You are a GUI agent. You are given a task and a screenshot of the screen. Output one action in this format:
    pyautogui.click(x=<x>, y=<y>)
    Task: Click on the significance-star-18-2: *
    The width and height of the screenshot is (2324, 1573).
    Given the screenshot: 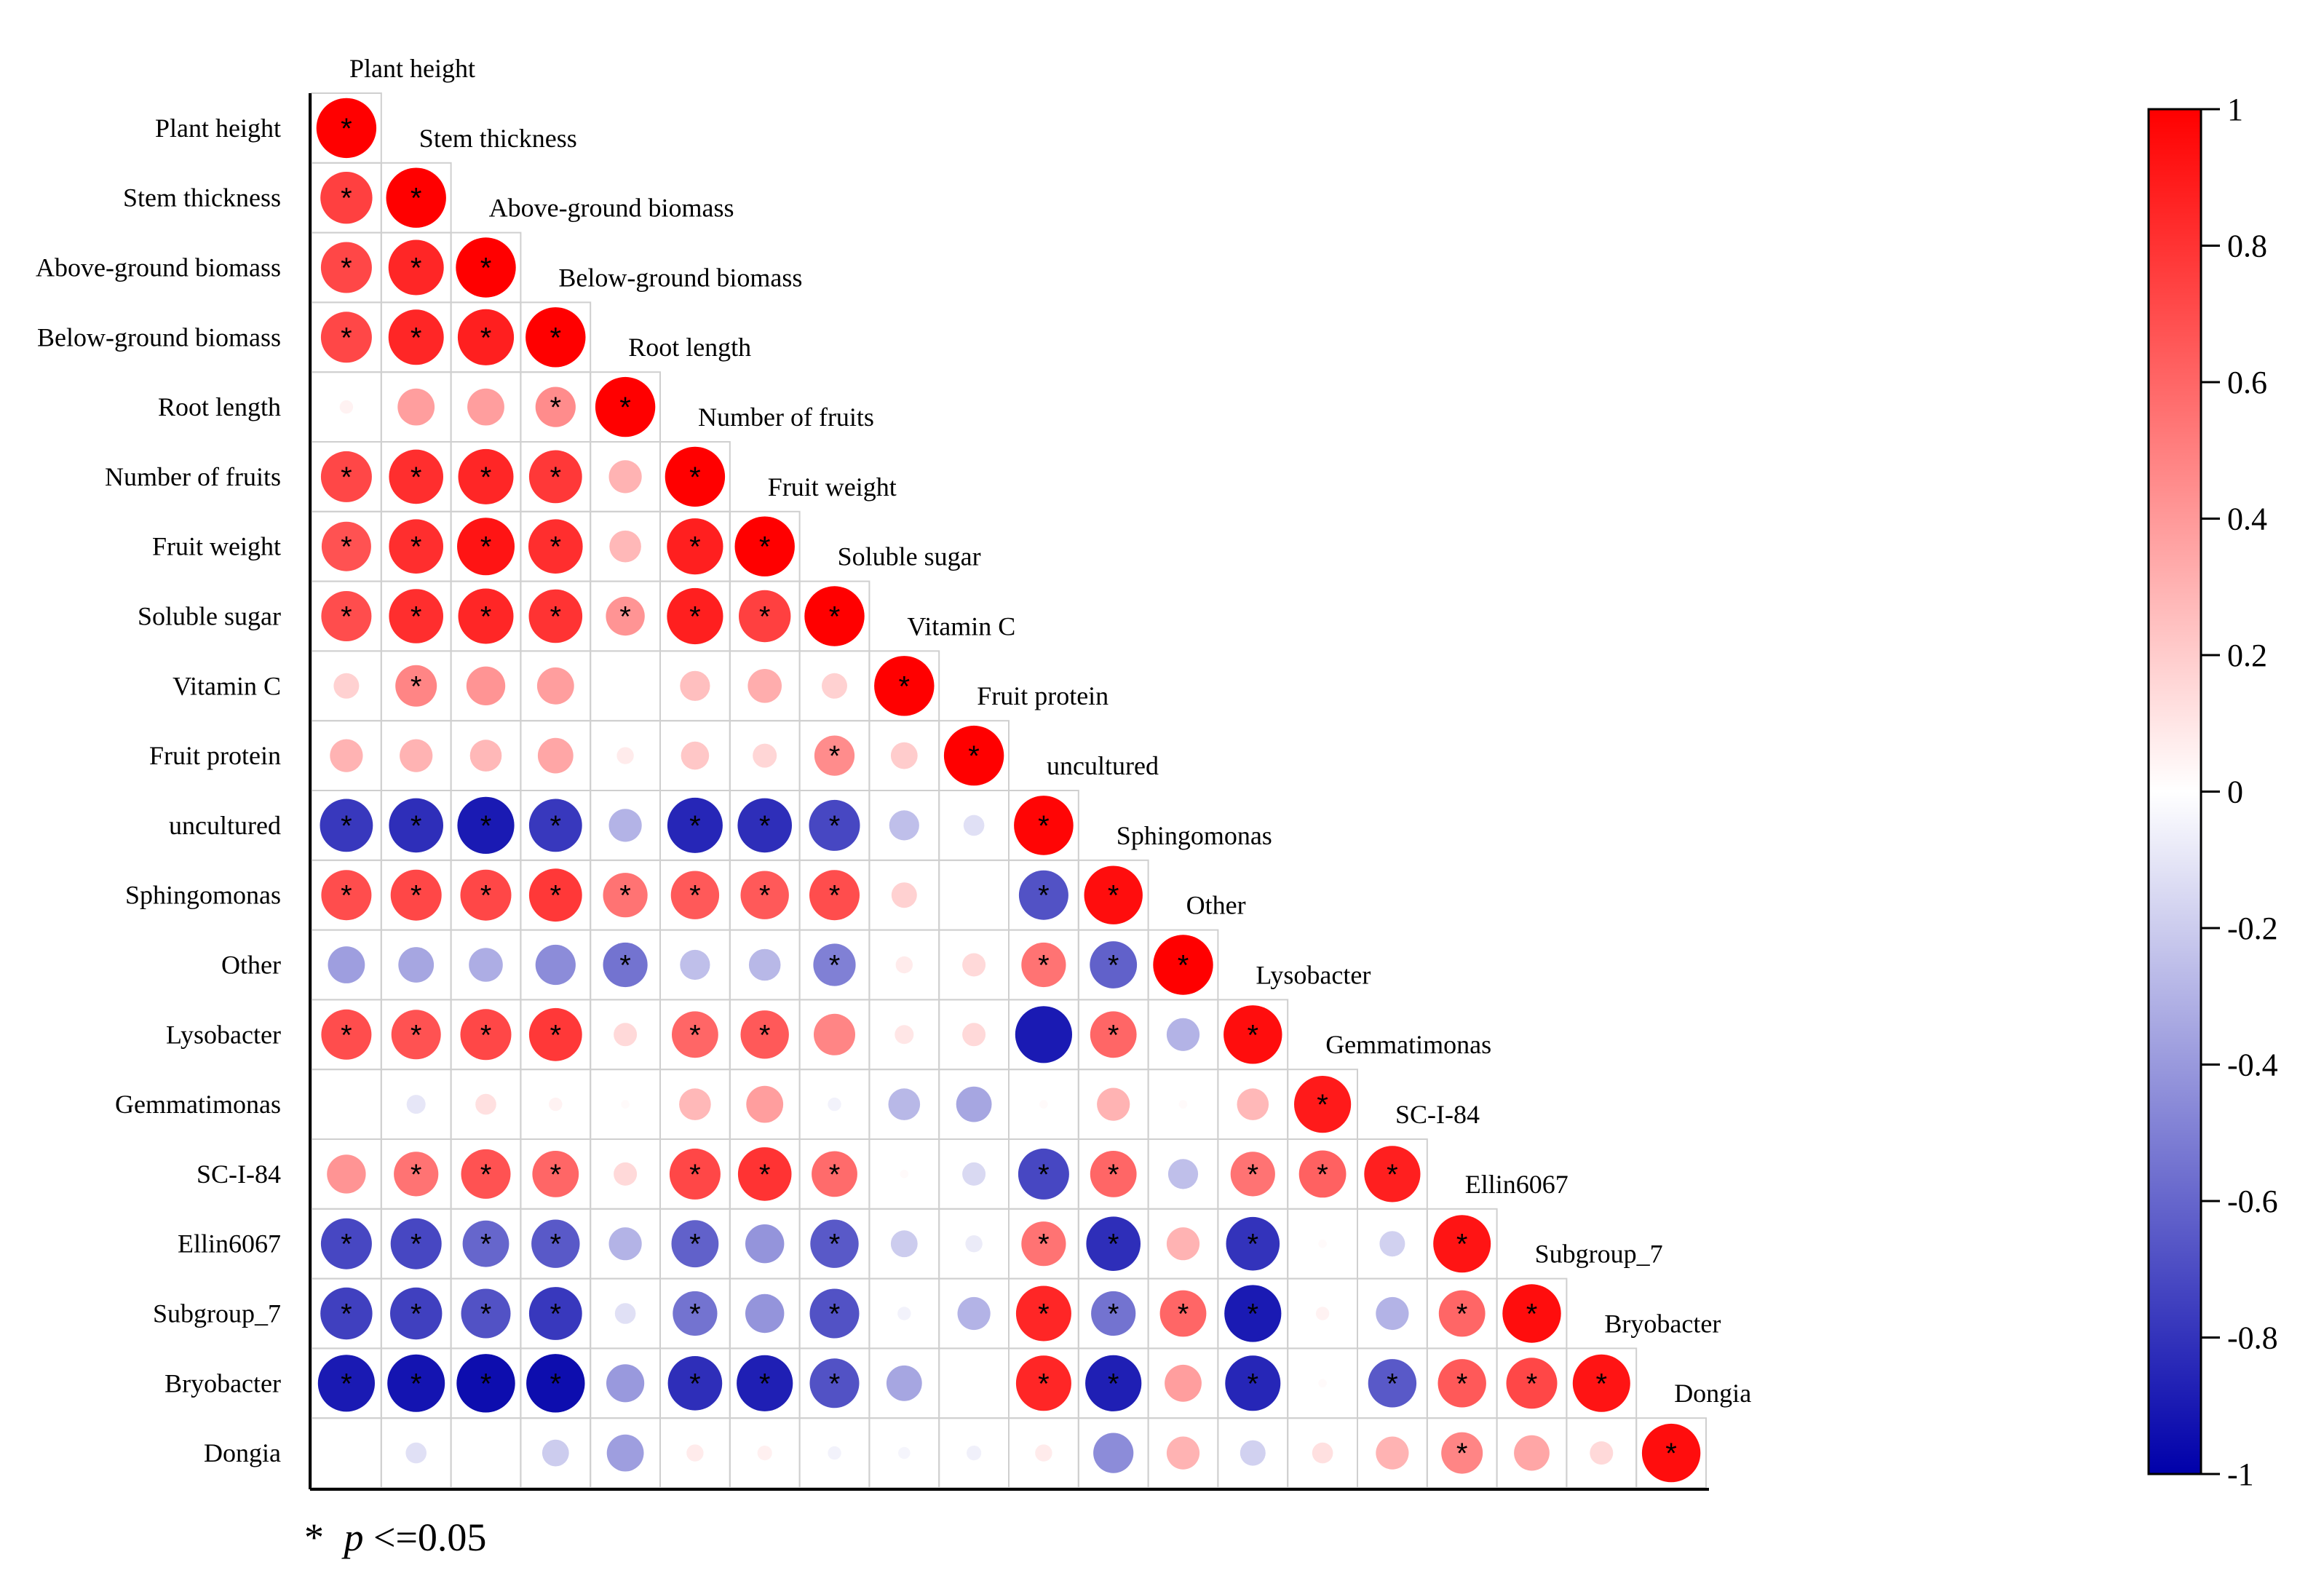 What is the action you would take?
    pyautogui.click(x=486, y=1384)
    